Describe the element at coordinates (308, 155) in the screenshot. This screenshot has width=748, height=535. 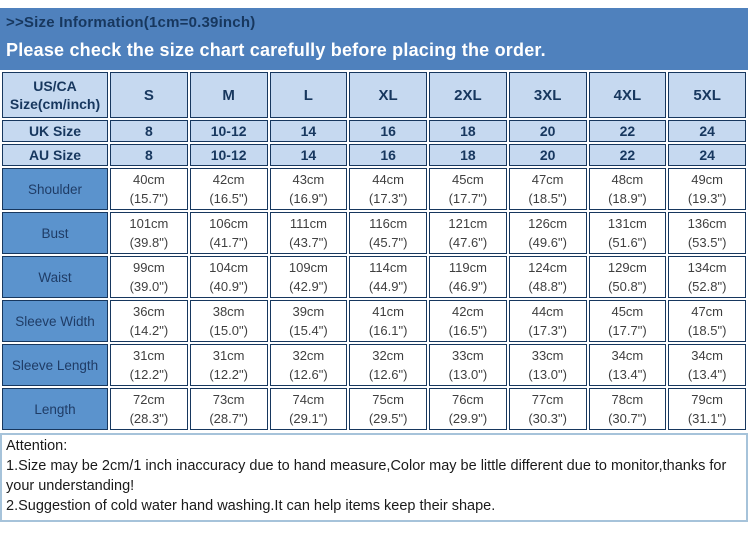
I see `au-size-value: 14` at that location.